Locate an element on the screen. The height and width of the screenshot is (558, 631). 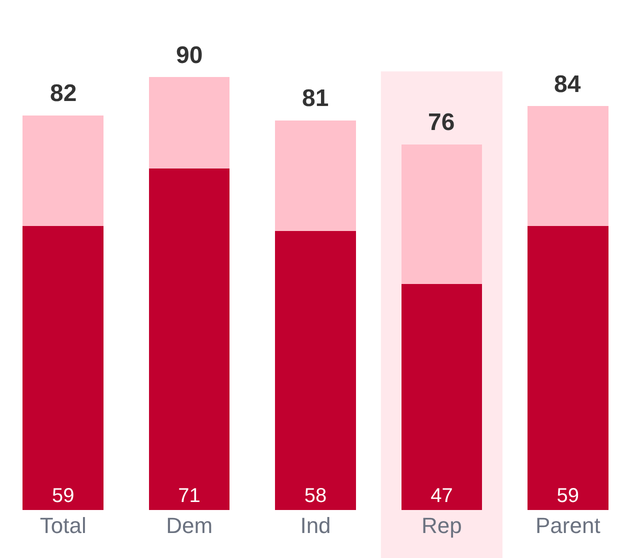
data-label: 71 is located at coordinates (189, 496).